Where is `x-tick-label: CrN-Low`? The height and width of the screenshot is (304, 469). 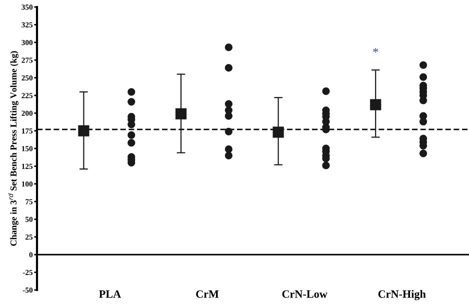
x-tick-label: CrN-Low is located at coordinates (305, 294).